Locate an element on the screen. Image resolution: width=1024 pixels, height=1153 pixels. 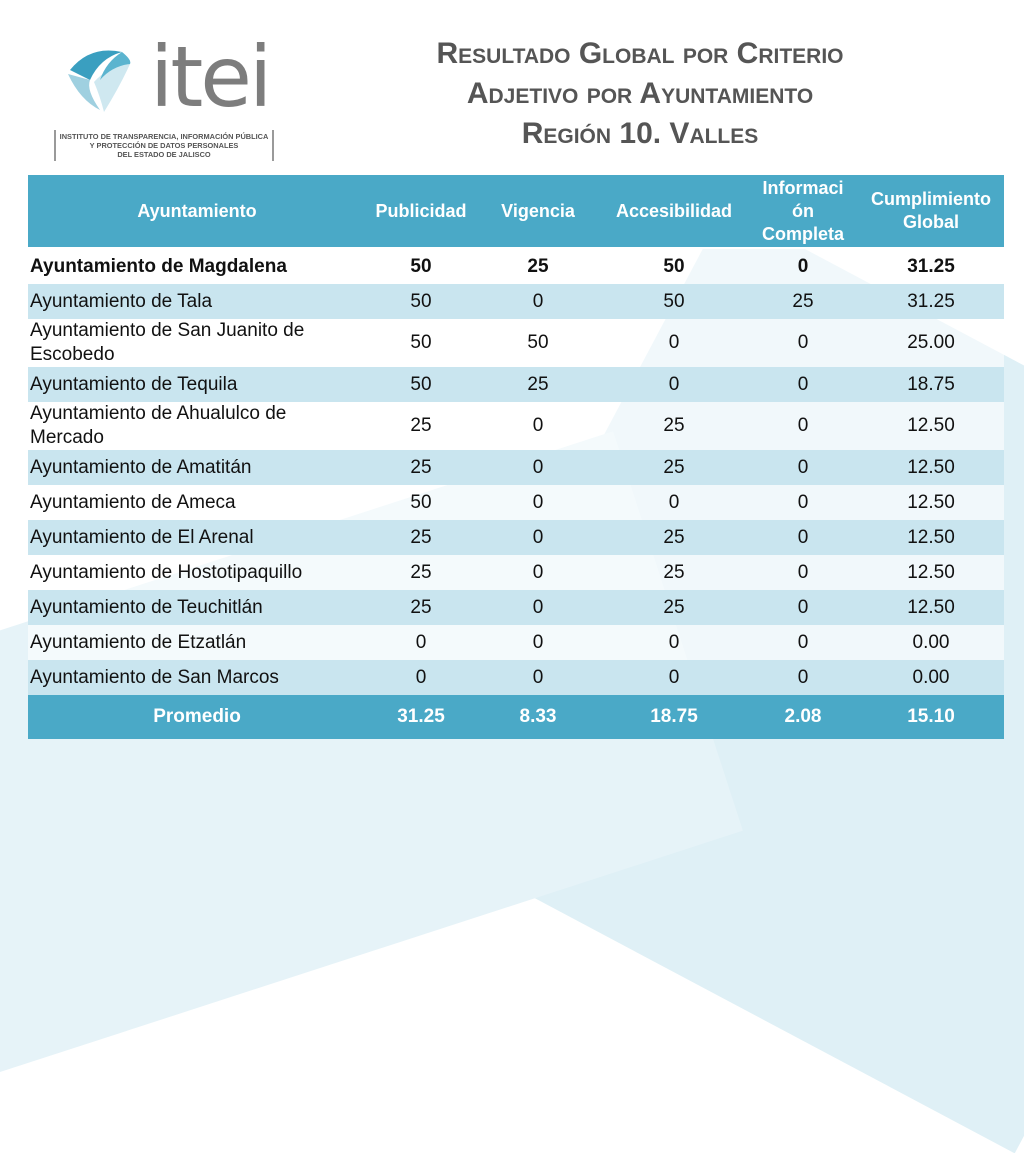
title-line-2: Adjetivo por Ayuntamiento is located at coordinates (640, 93).